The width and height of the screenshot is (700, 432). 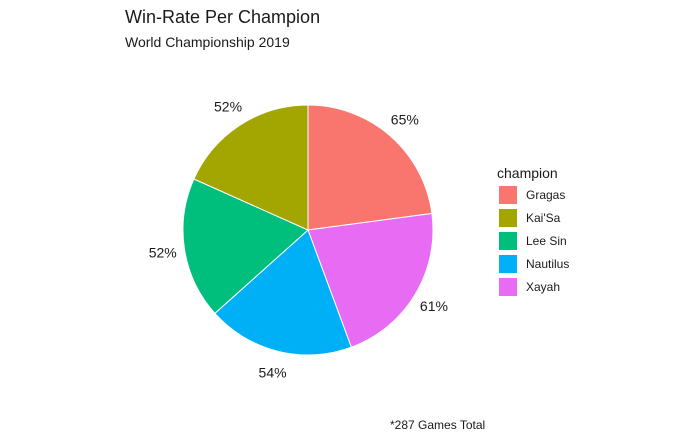 I want to click on slice-label-nautilus: 54%, so click(x=273, y=373).